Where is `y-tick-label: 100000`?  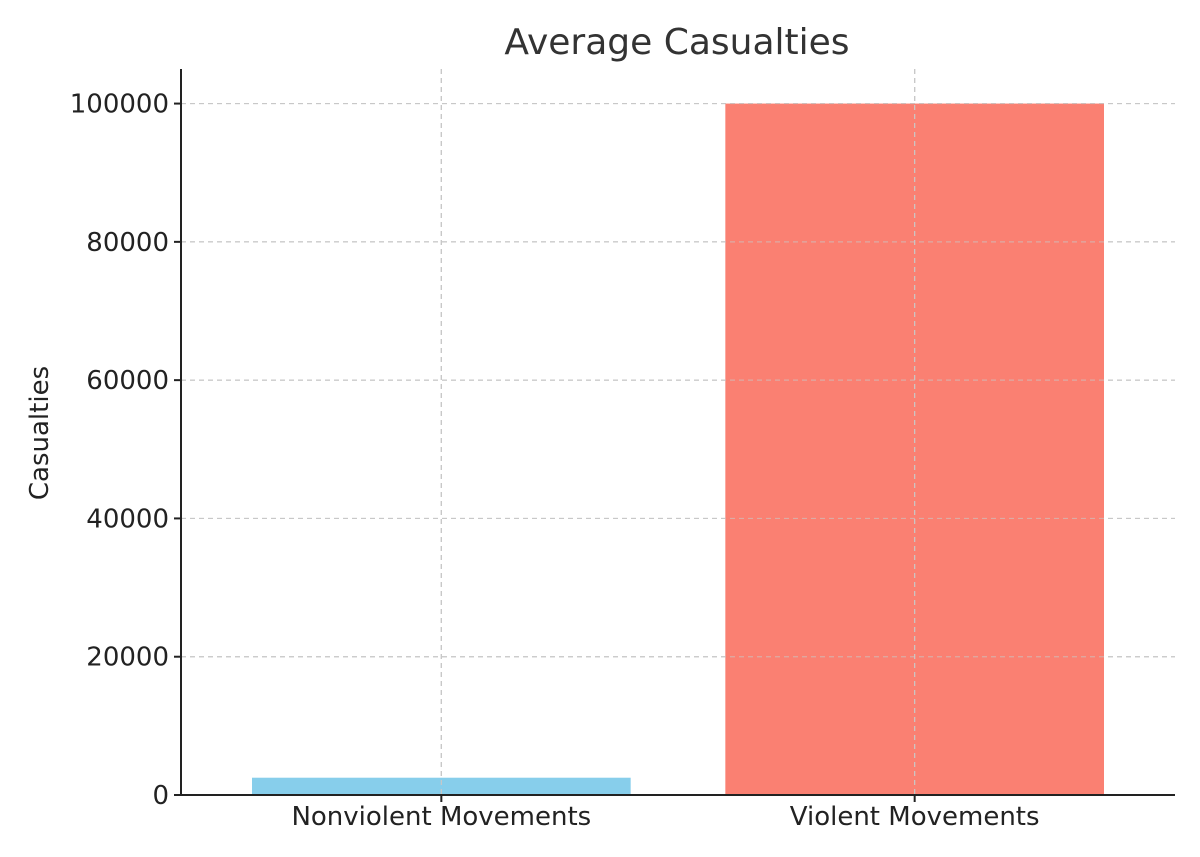 y-tick-label: 100000 is located at coordinates (119, 105).